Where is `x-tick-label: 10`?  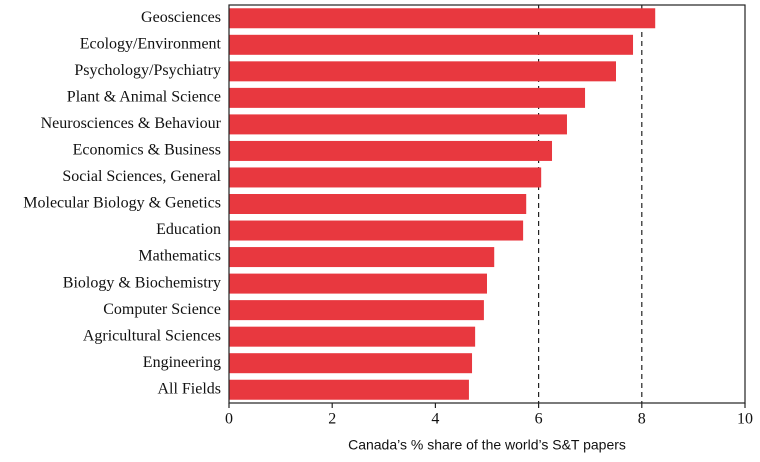
x-tick-label: 10 is located at coordinates (745, 419).